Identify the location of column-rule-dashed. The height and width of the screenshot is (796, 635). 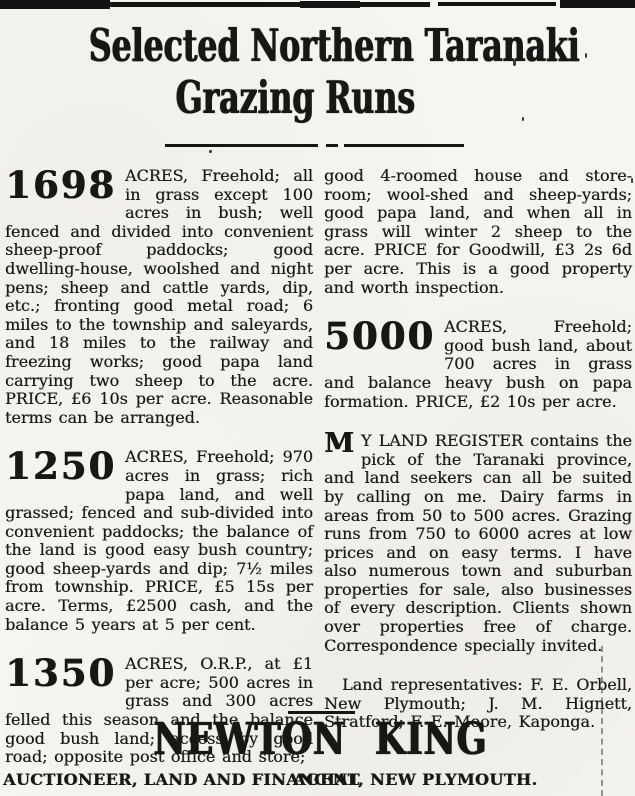
(602, 721).